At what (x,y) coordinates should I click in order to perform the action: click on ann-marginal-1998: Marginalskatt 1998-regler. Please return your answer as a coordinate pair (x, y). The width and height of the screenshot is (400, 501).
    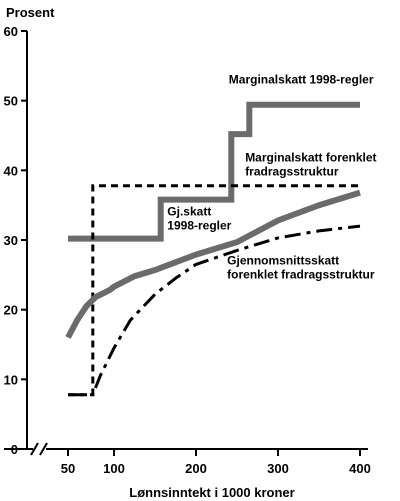
    Looking at the image, I should click on (301, 79).